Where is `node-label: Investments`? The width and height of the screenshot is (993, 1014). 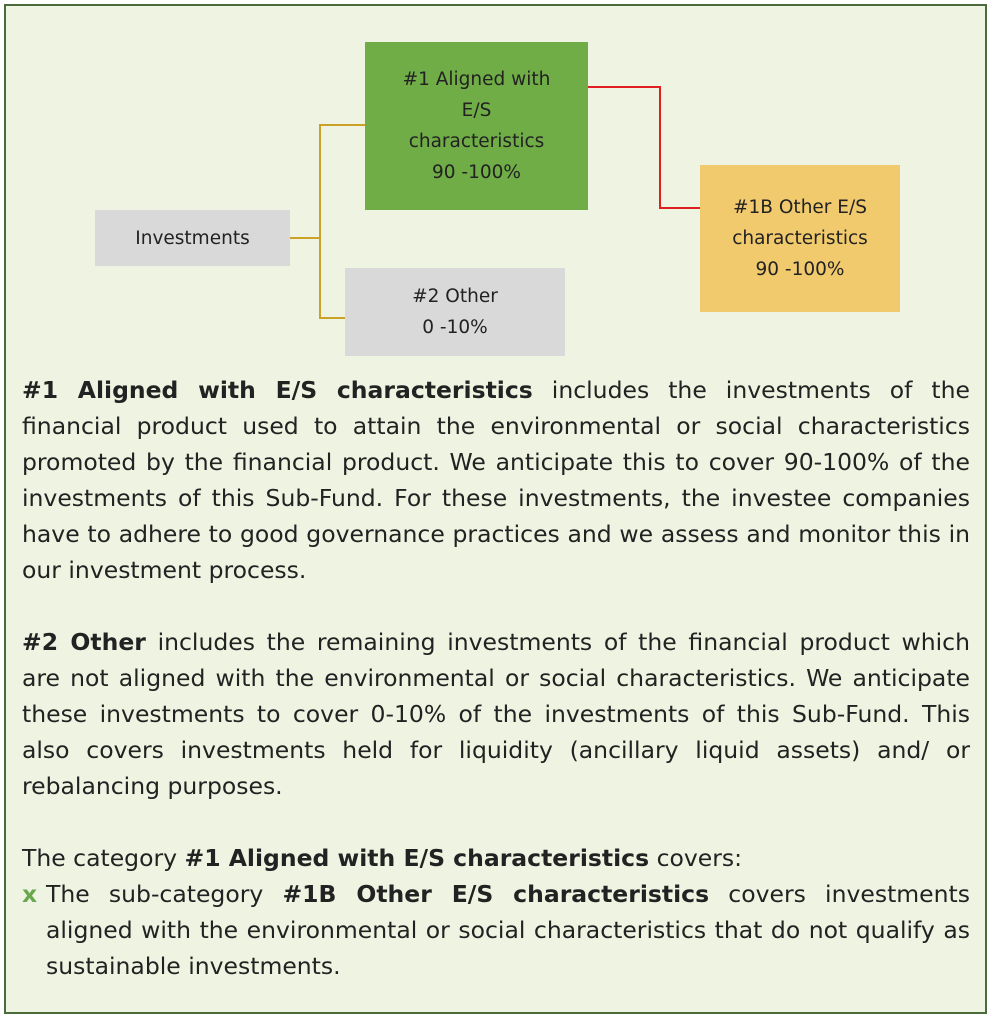
node-label: Investments is located at coordinates (192, 238).